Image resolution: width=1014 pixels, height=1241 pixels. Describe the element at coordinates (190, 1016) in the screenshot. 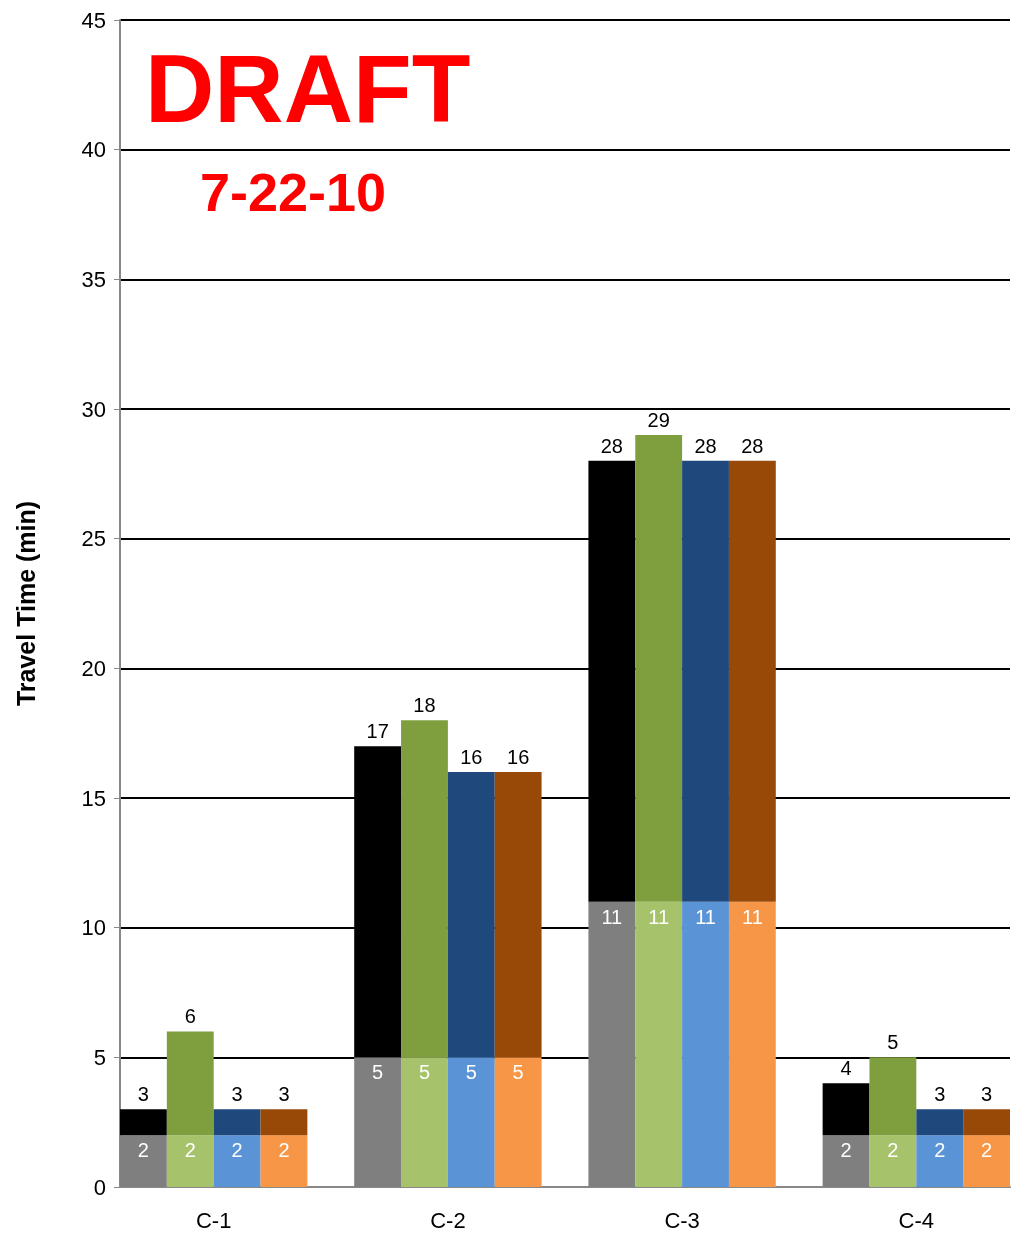

I see `total-label: 6` at that location.